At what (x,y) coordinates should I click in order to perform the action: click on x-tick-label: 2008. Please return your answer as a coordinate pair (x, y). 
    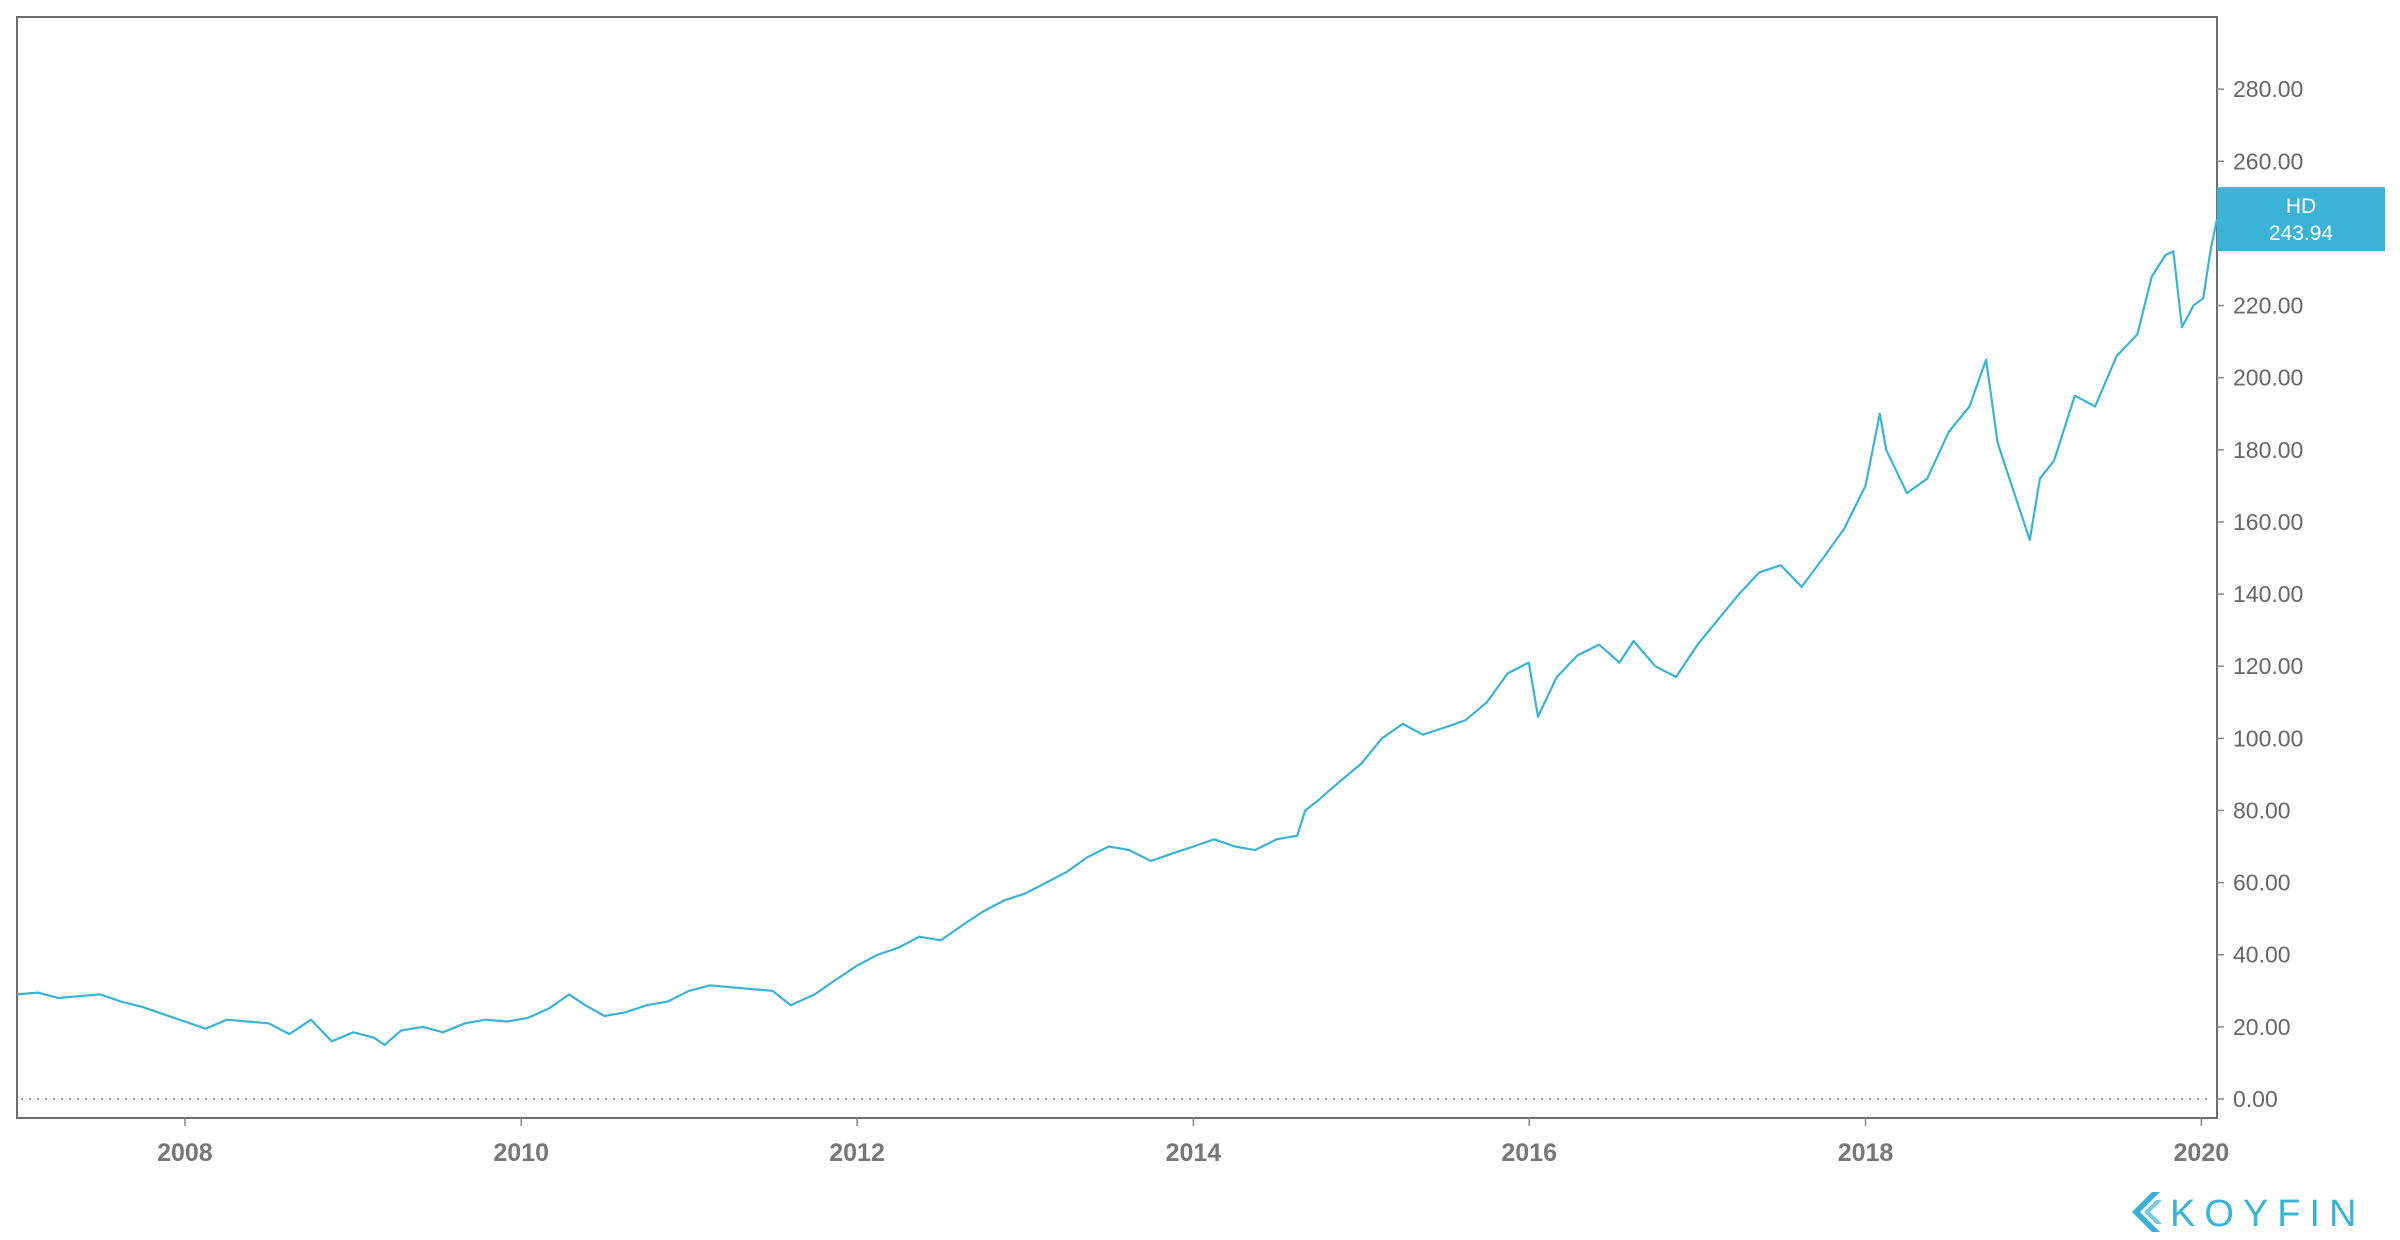
    Looking at the image, I should click on (185, 1153).